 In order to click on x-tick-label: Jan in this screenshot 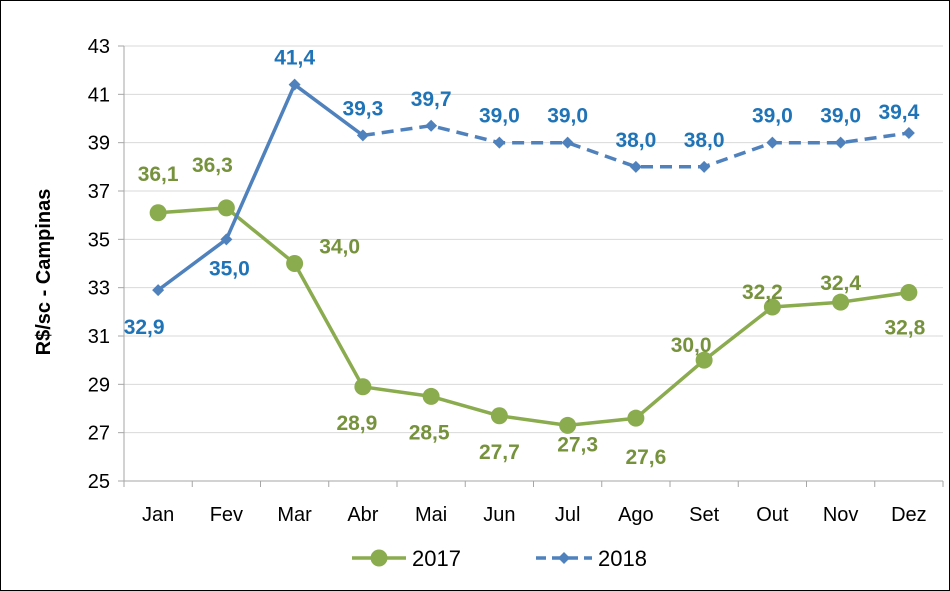, I will do `click(158, 515)`.